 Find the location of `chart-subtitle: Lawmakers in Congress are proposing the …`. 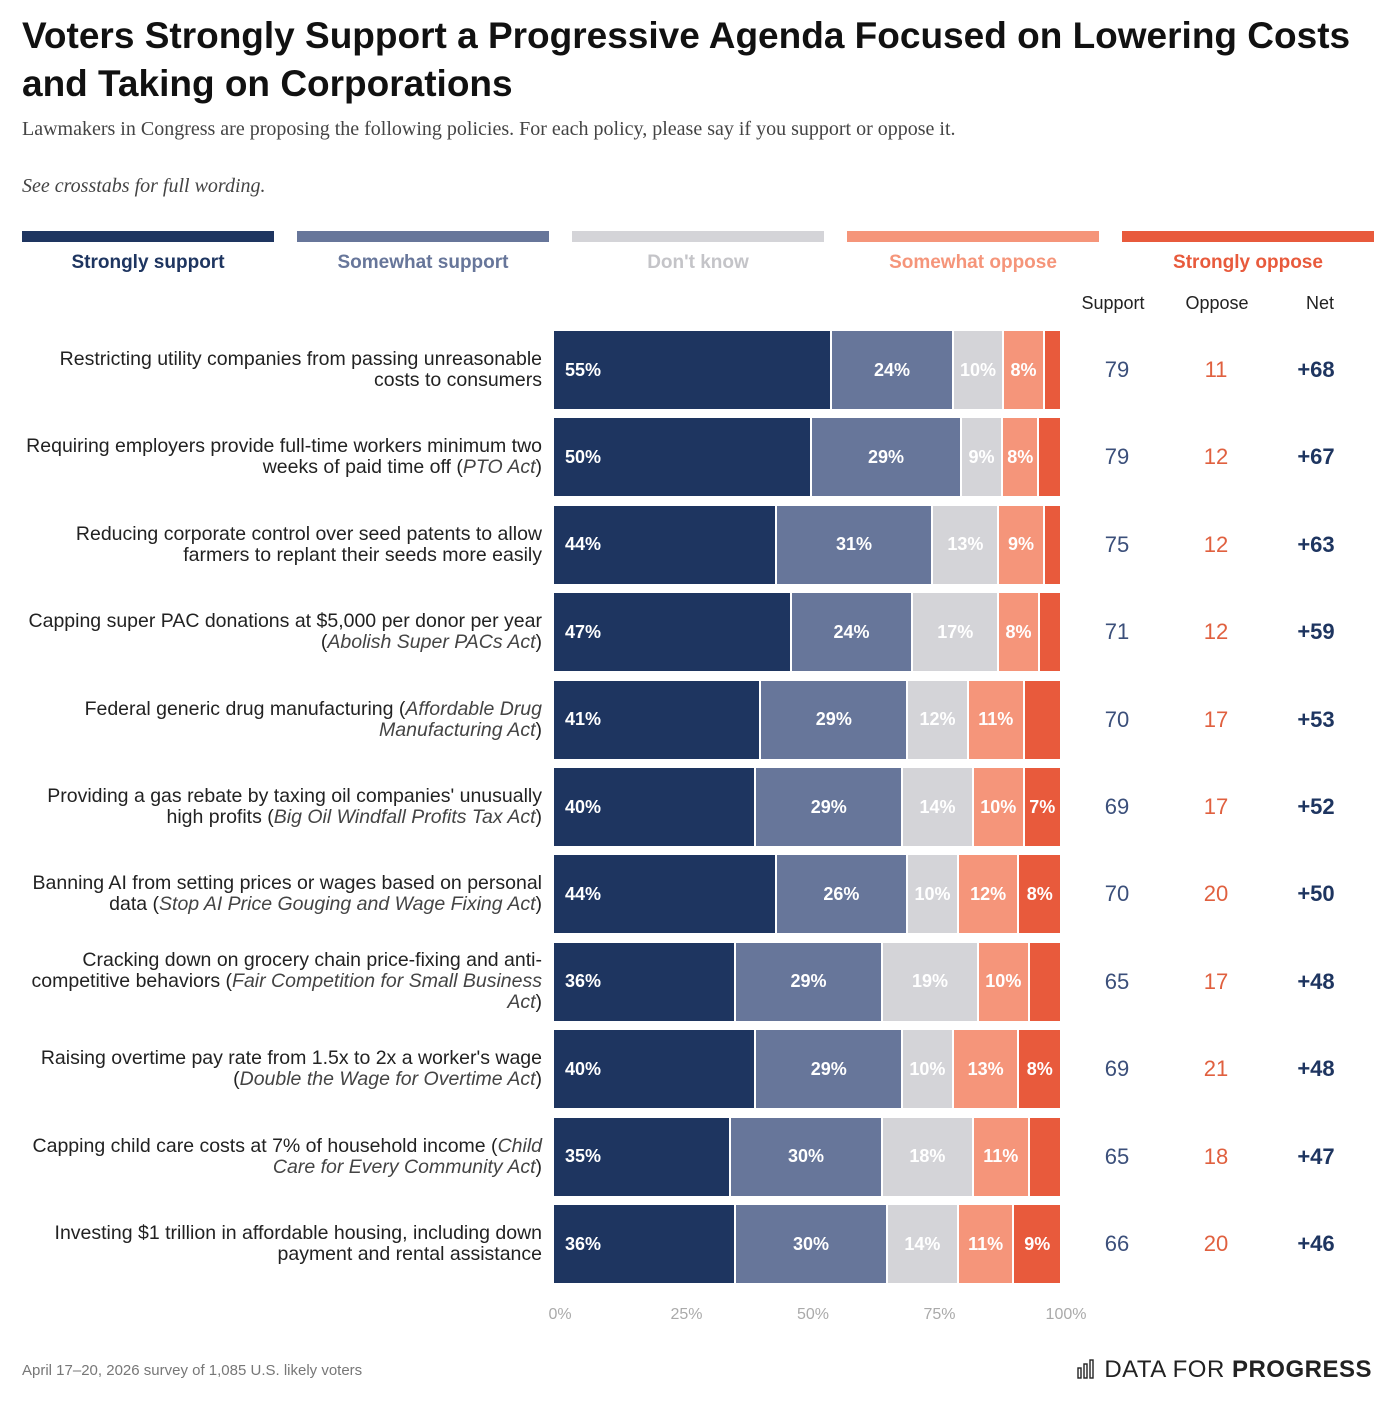

chart-subtitle: Lawmakers in Congress are proposing the … is located at coordinates (489, 129).